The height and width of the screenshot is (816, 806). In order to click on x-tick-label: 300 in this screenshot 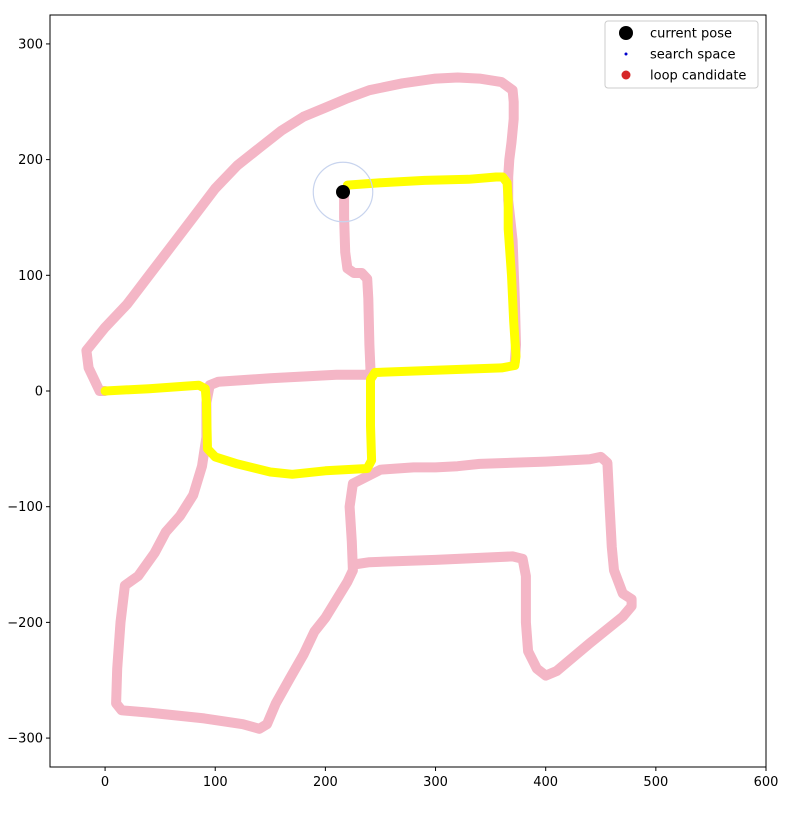, I will do `click(435, 782)`.